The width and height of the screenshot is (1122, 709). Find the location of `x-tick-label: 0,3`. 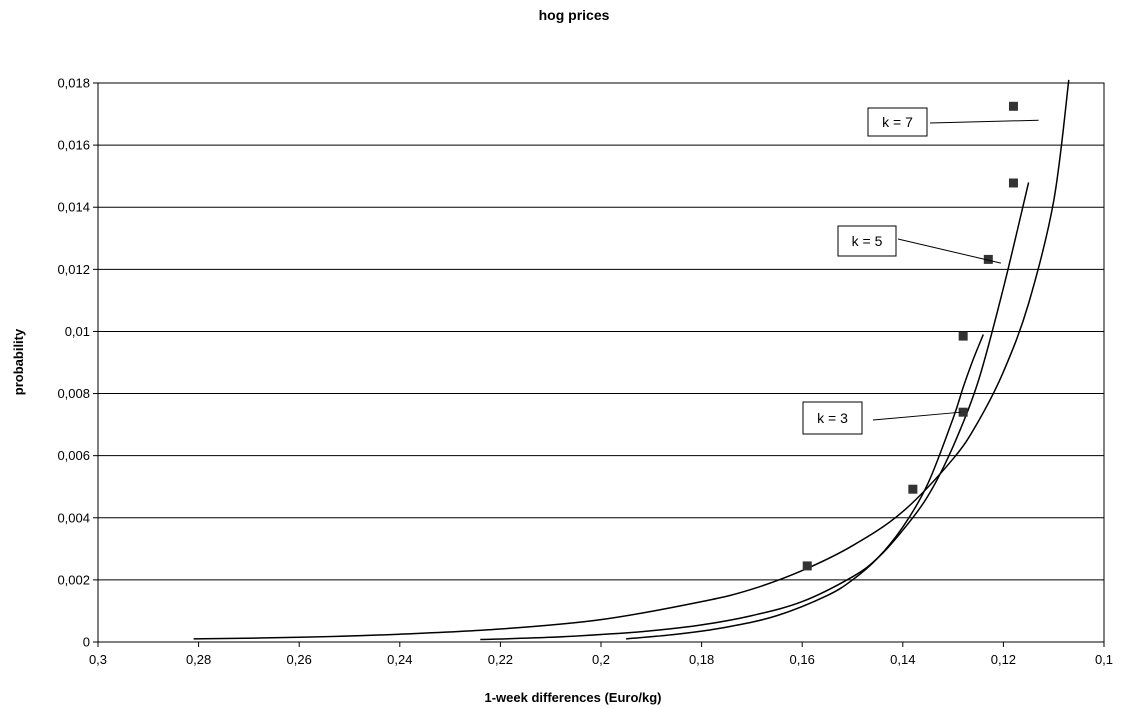

x-tick-label: 0,3 is located at coordinates (98, 659).